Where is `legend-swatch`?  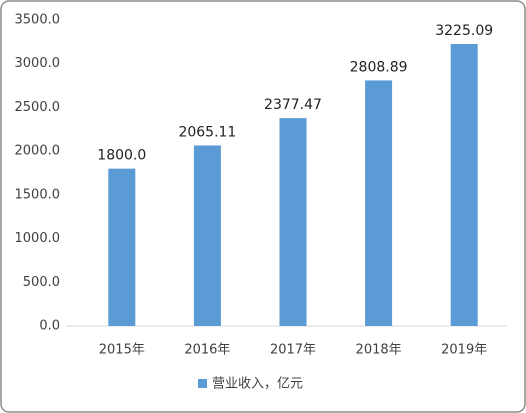 legend-swatch is located at coordinates (202, 383).